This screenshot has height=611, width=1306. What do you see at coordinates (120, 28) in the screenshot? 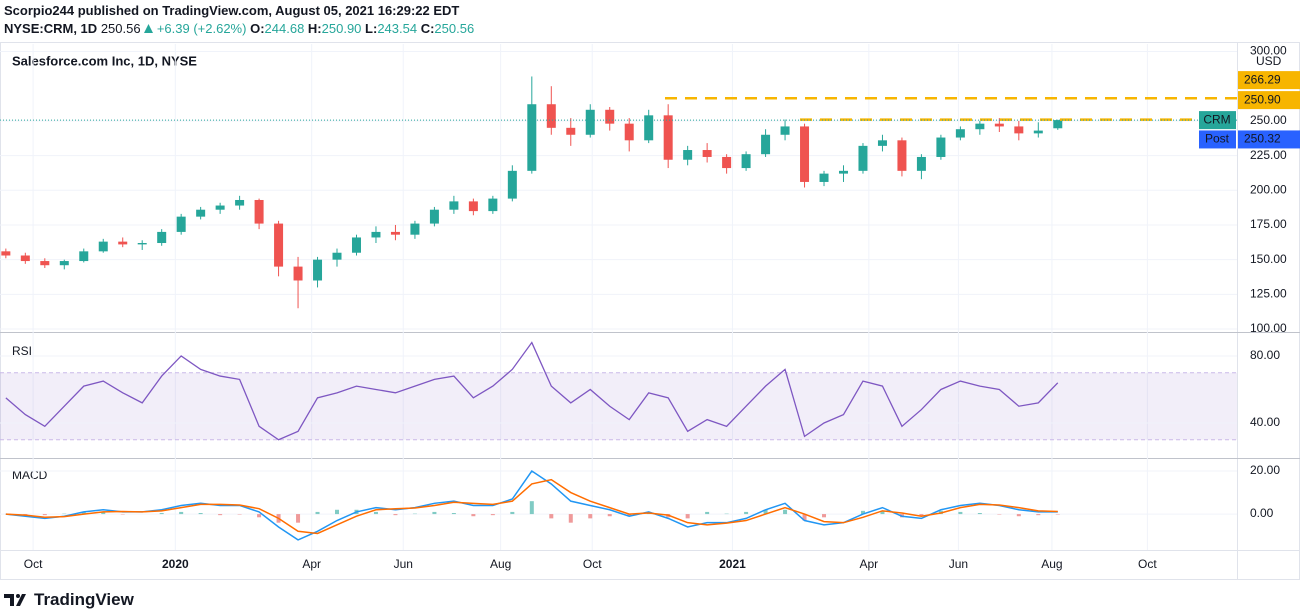
I see `price: 250.56` at bounding box center [120, 28].